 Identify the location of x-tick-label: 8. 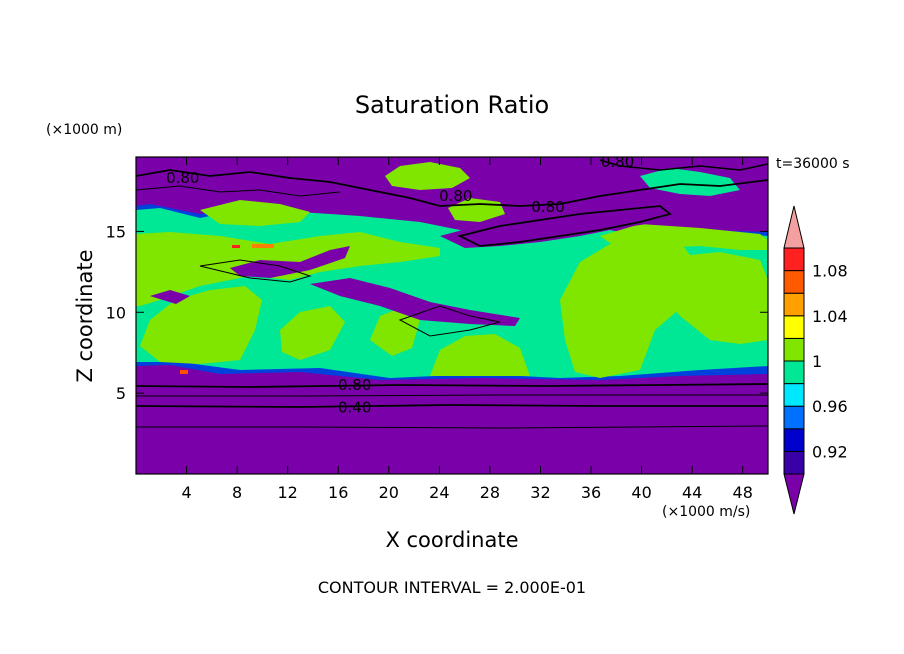
(237, 492).